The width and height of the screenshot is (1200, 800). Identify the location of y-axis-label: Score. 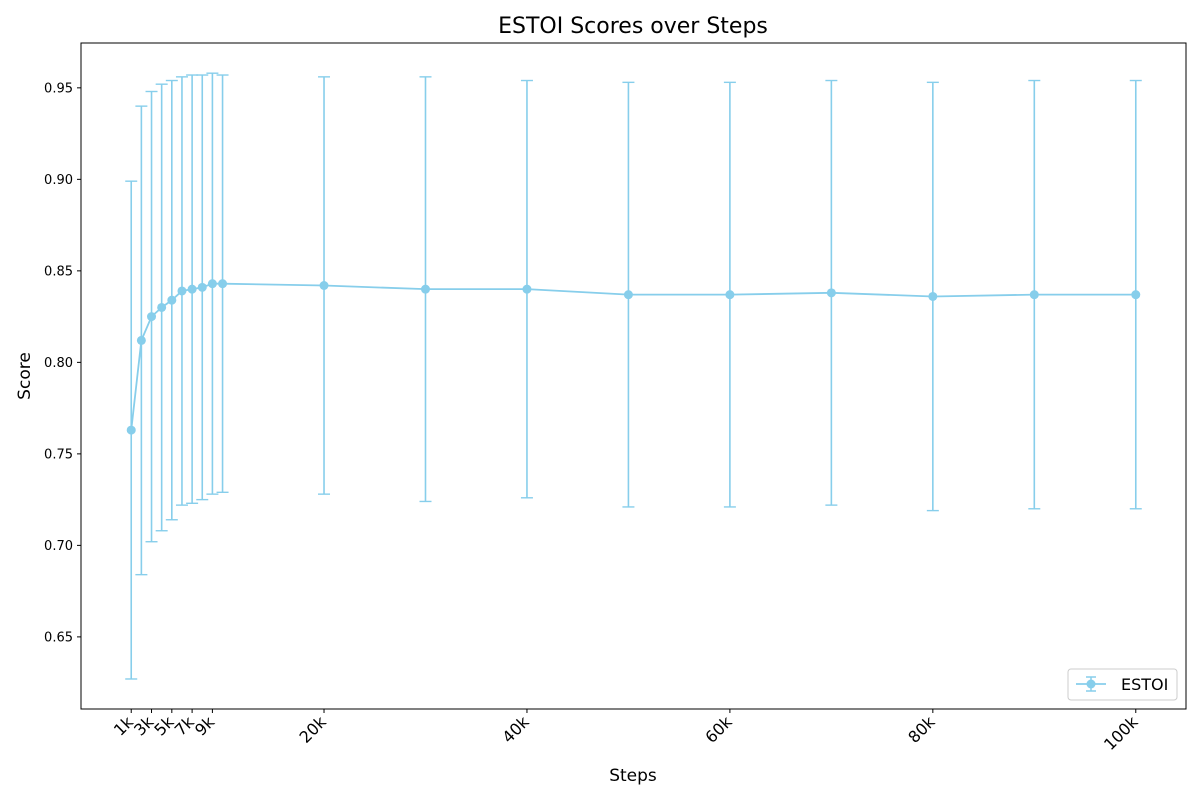
(25, 376).